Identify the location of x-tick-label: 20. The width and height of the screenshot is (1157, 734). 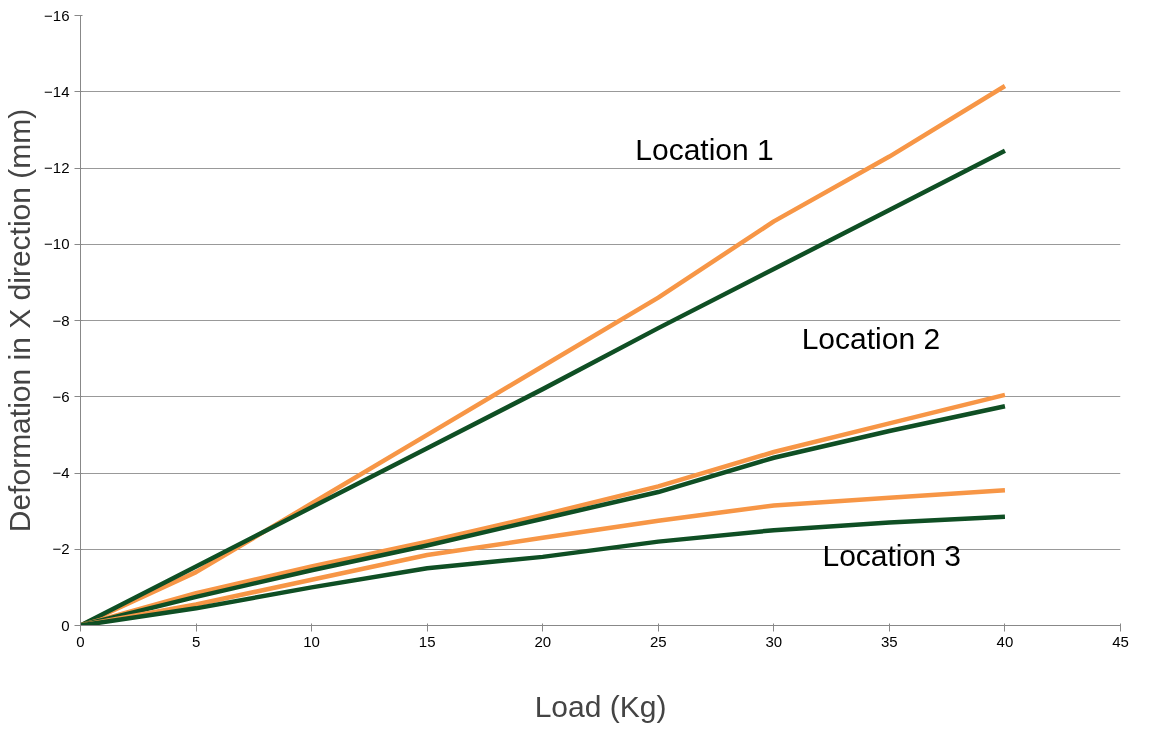
(543, 641).